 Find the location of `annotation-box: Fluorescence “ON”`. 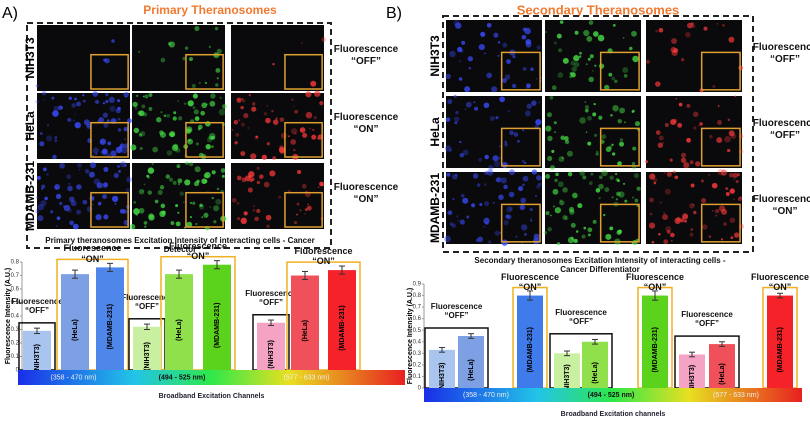

annotation-box: Fluorescence “ON” is located at coordinates (780, 281).